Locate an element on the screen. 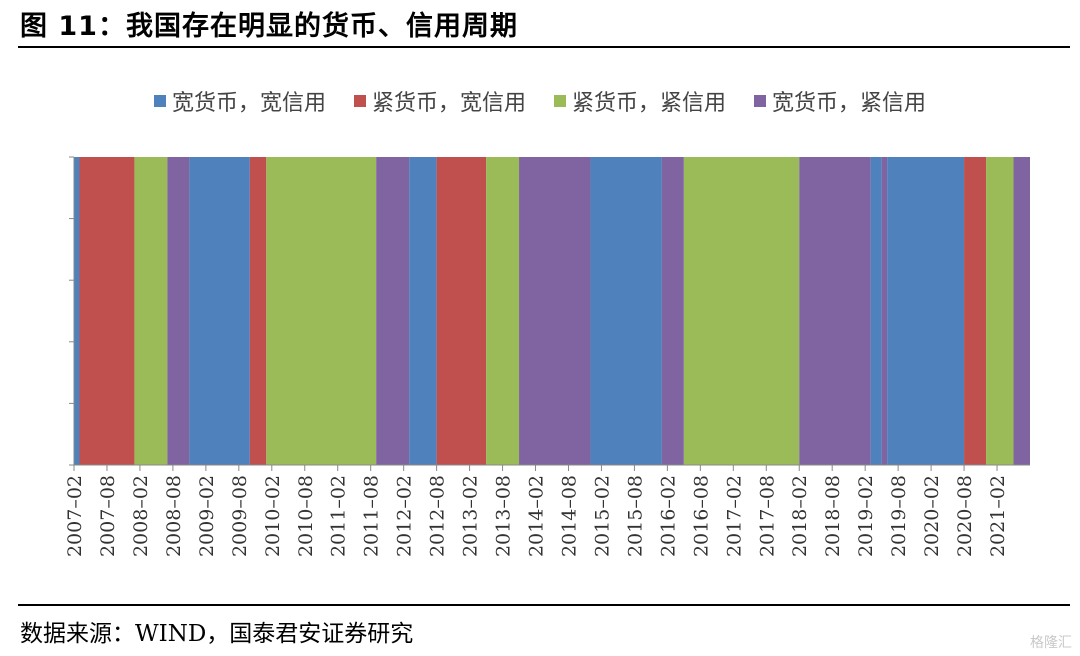  x-tick-label-4: 2009–02 is located at coordinates (207, 516).